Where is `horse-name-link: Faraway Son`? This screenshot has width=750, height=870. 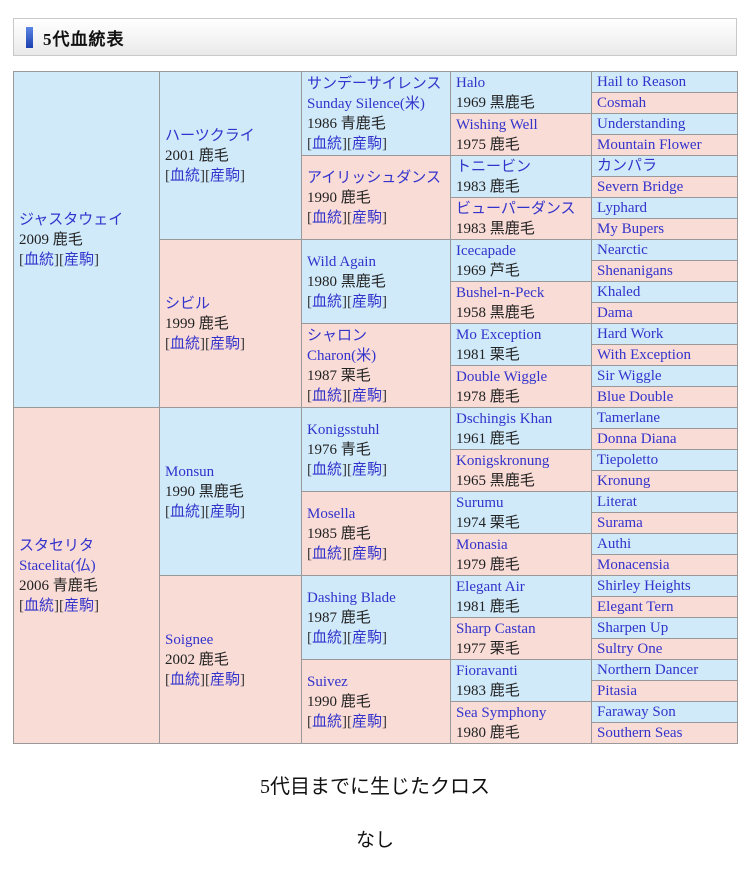 horse-name-link: Faraway Son is located at coordinates (636, 712).